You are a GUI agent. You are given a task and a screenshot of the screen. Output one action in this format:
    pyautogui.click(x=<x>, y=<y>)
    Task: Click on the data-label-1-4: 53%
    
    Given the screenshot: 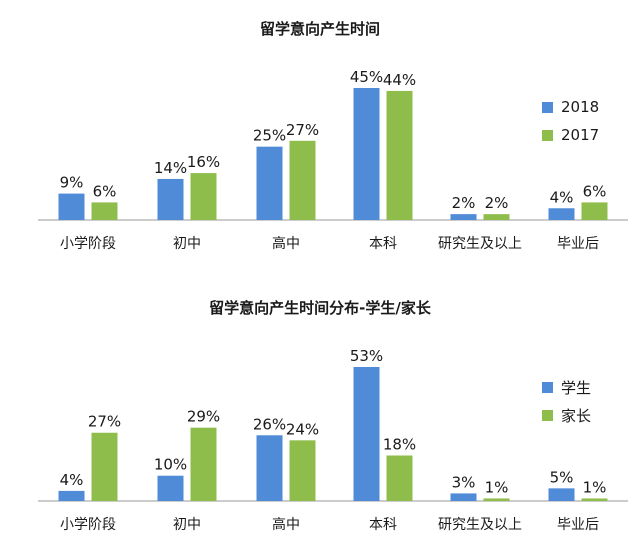 What is the action you would take?
    pyautogui.click(x=366, y=356)
    